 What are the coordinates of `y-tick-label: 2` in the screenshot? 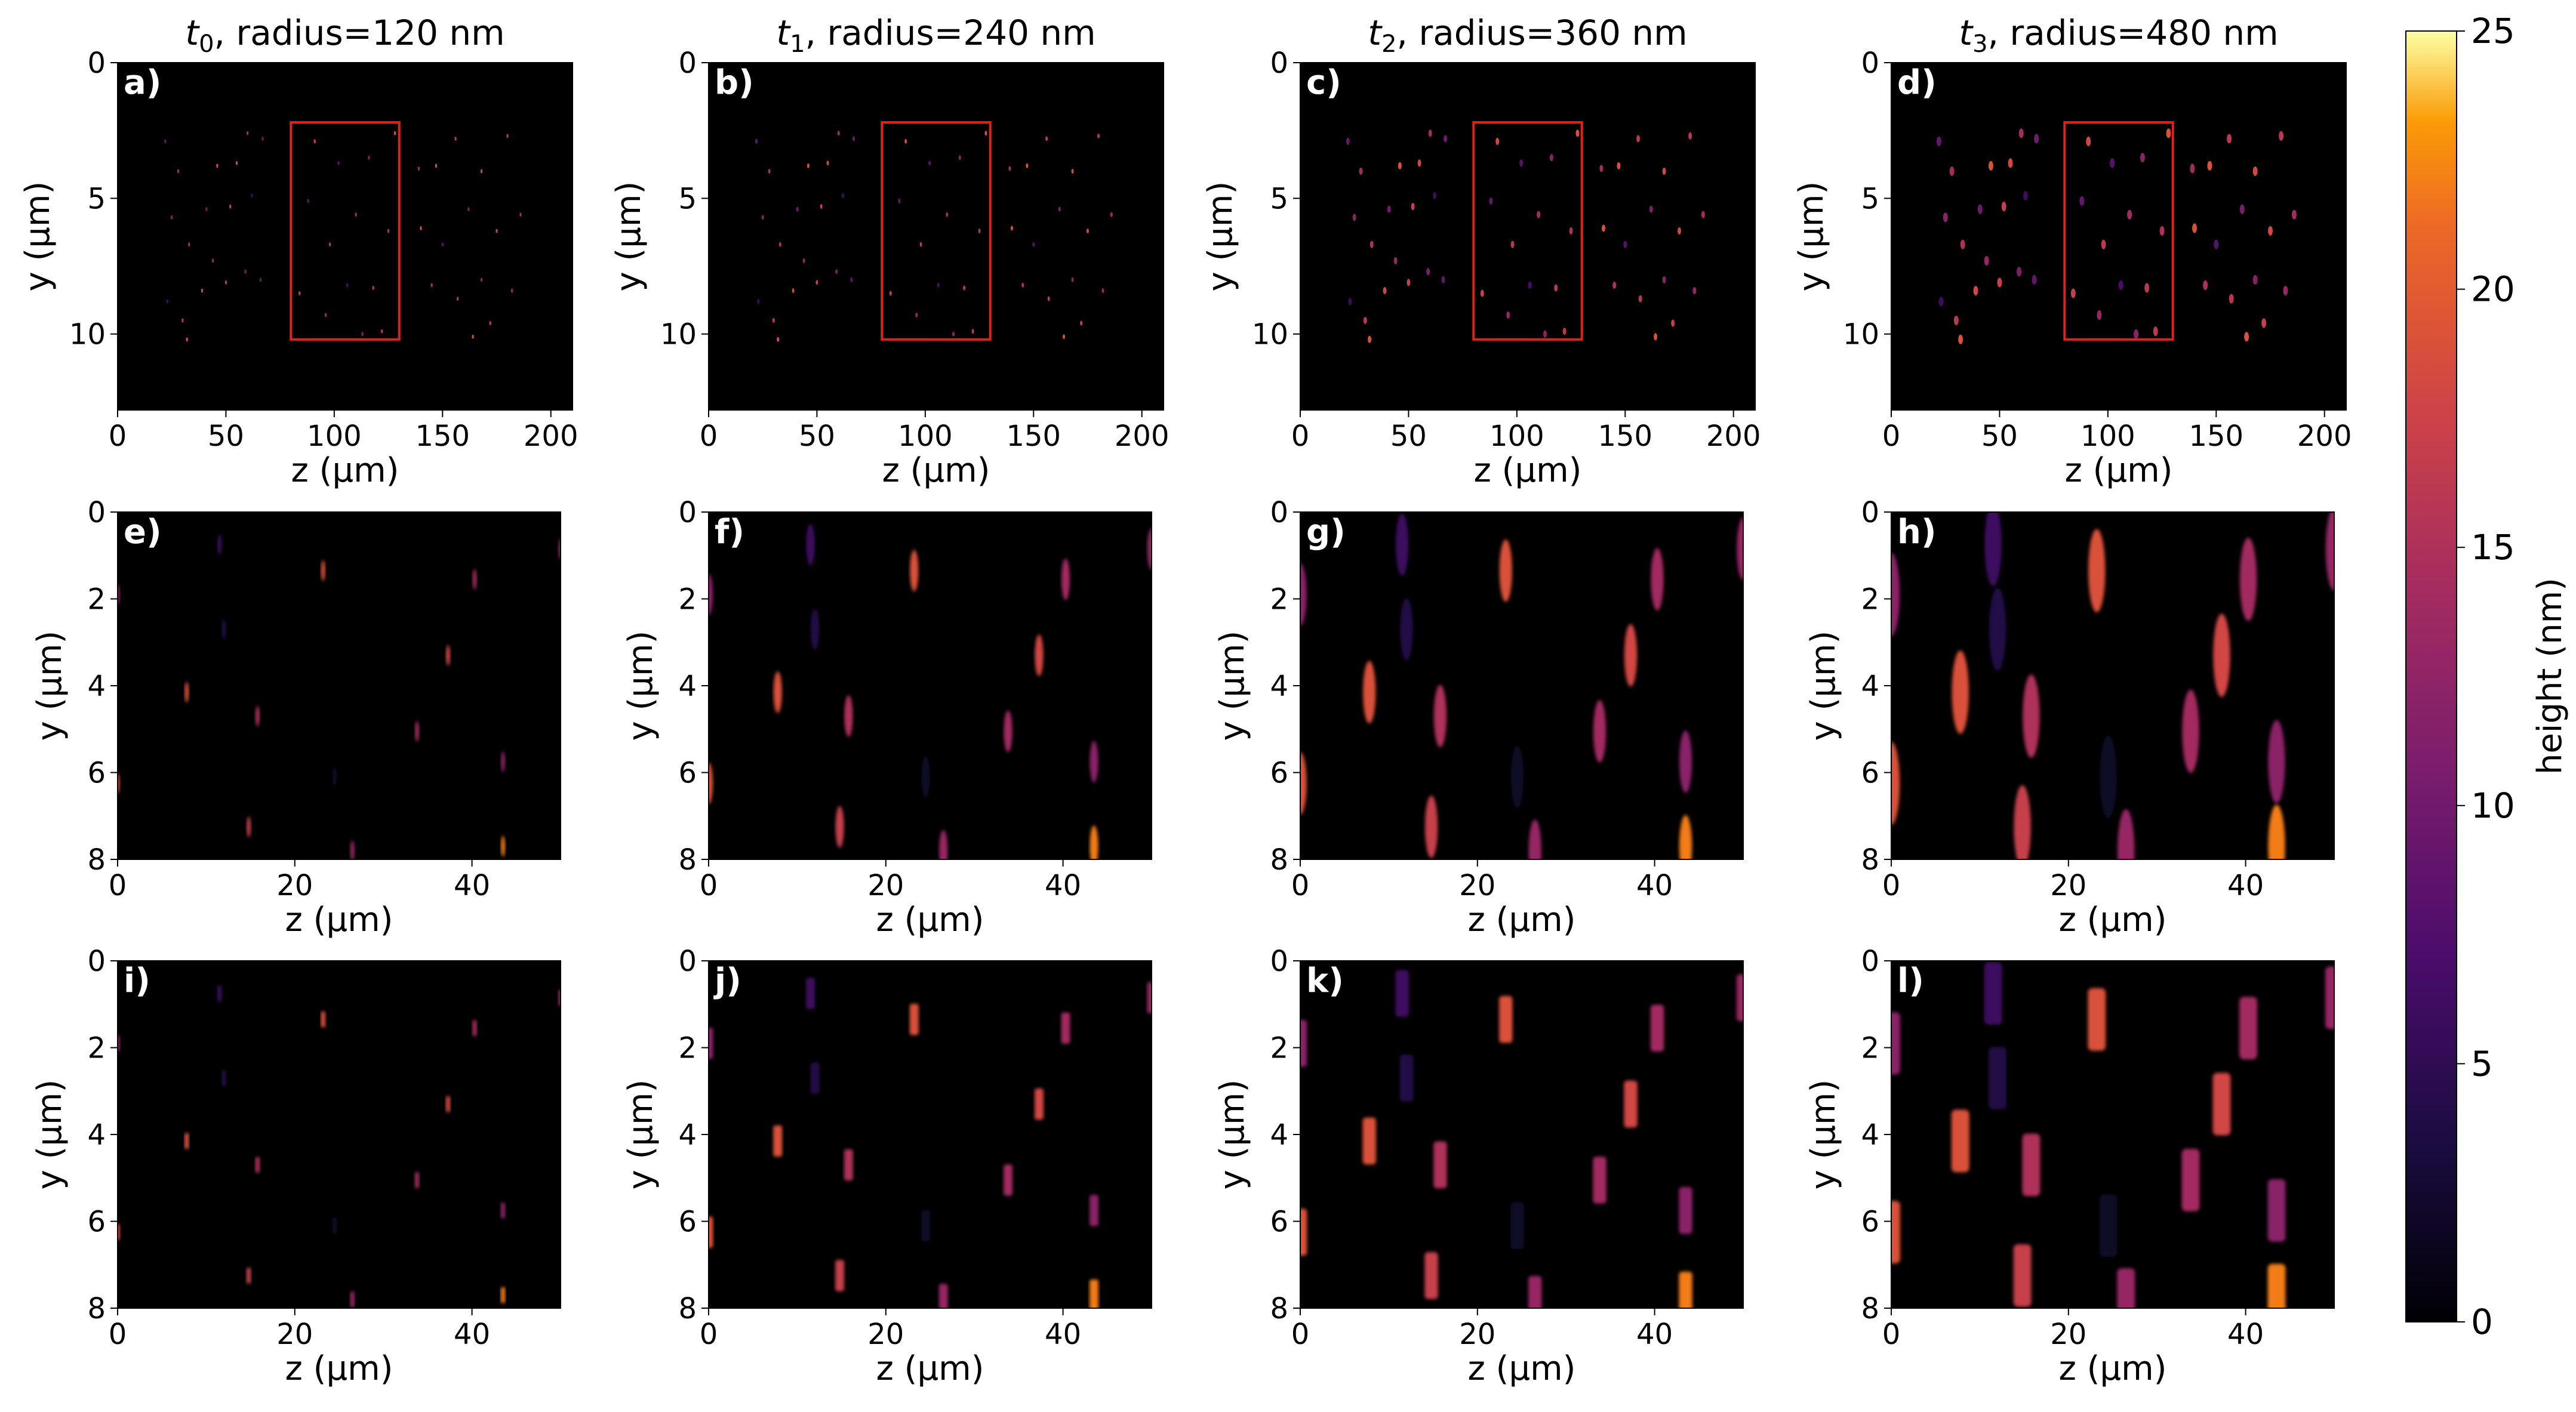 It's located at (1870, 1048).